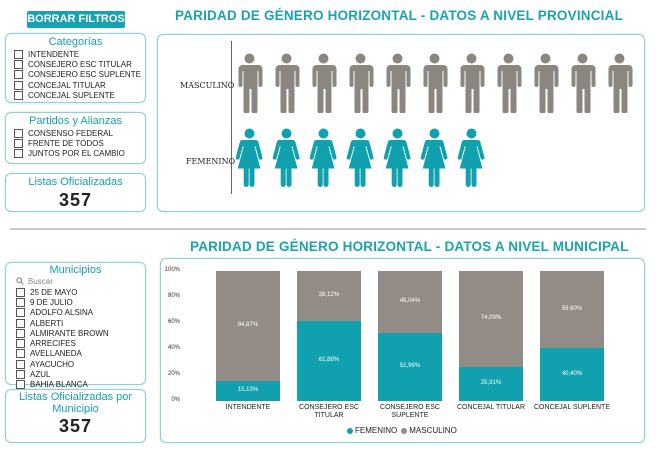 The height and width of the screenshot is (449, 660). What do you see at coordinates (59, 385) in the screenshot?
I see `municipio-item-label: BAHIA BLANCA` at bounding box center [59, 385].